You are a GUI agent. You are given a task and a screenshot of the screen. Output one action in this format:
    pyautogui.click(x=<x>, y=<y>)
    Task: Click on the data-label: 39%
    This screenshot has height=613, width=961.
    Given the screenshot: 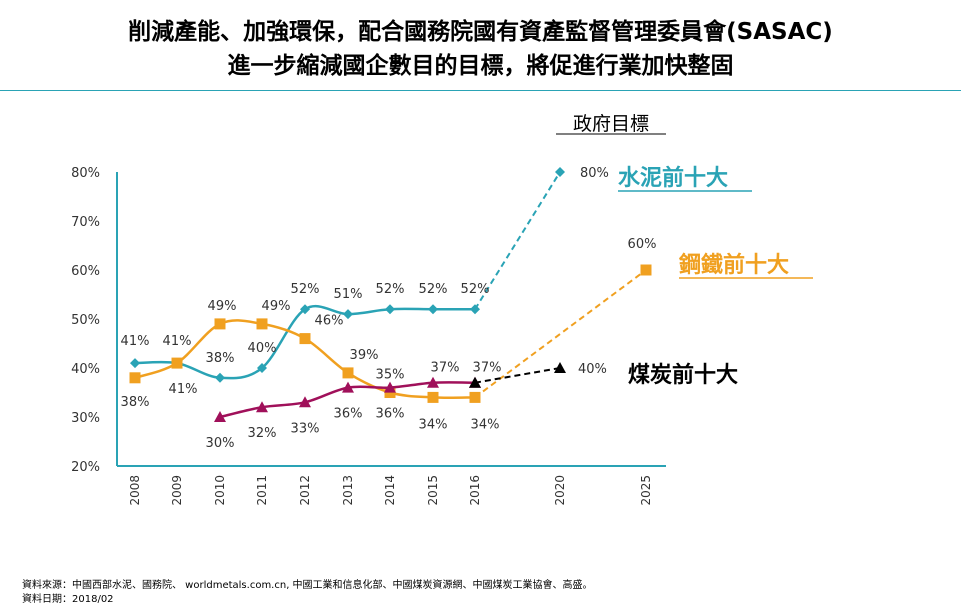 What is the action you would take?
    pyautogui.click(x=364, y=355)
    